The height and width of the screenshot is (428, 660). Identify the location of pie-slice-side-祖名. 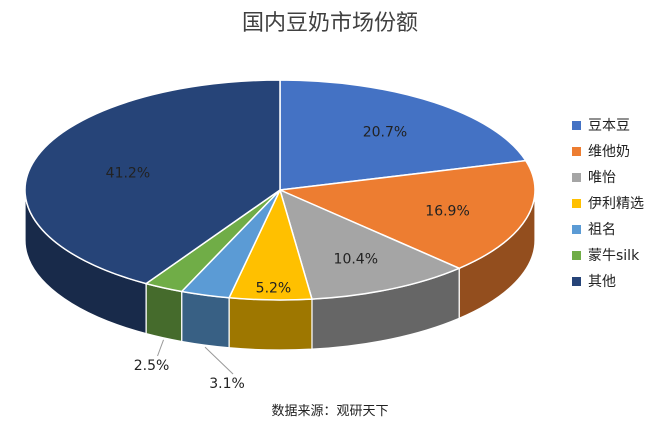
(205, 319).